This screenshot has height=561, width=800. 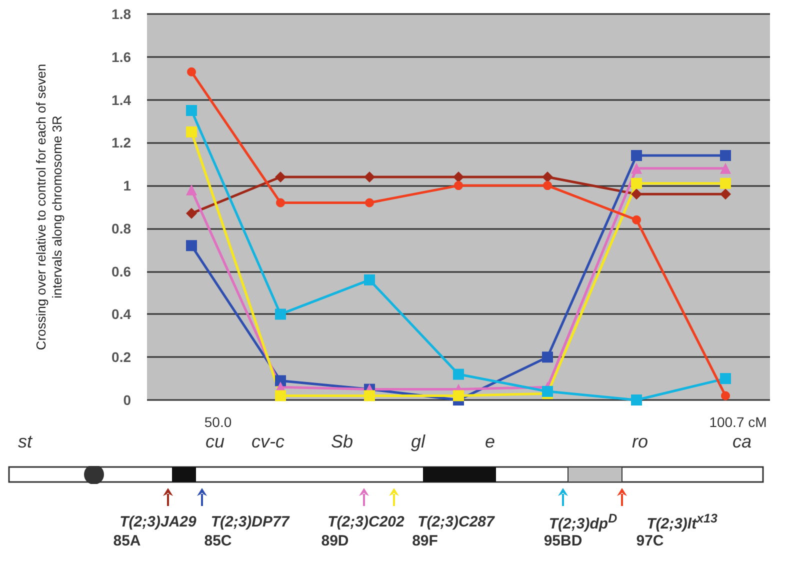 What do you see at coordinates (650, 541) in the screenshot?
I see `text: 97C` at bounding box center [650, 541].